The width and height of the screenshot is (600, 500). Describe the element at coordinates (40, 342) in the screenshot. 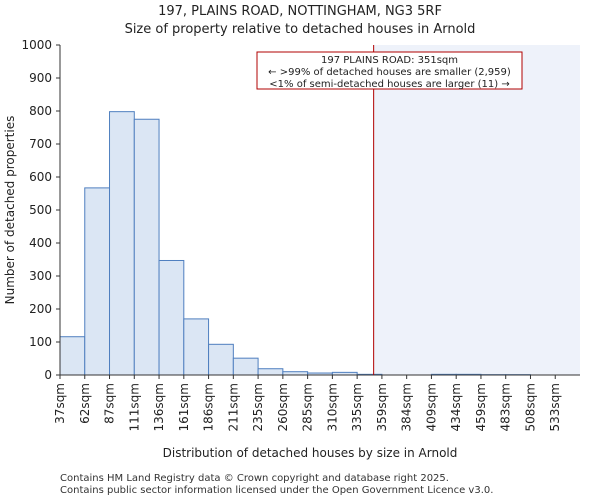

I see `y-tick-label: 100` at that location.